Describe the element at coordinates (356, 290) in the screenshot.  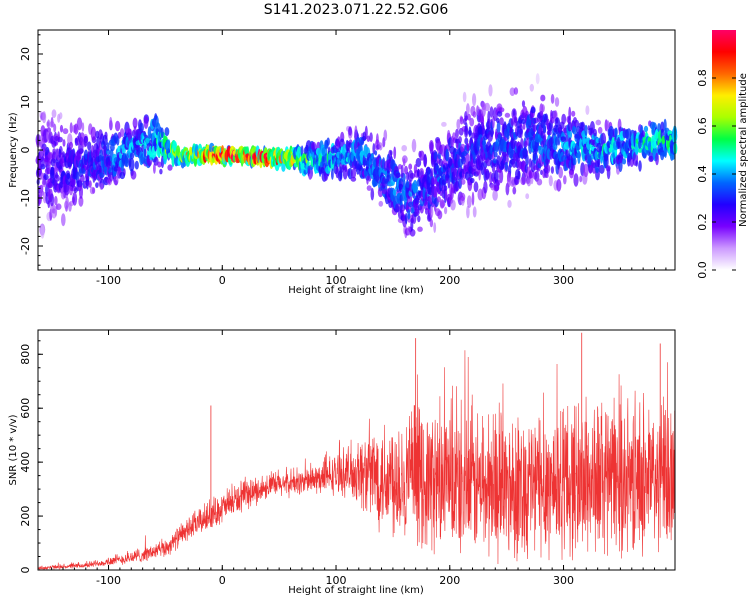
I see `spectrogram-x-label: Height of straight line (km)` at that location.